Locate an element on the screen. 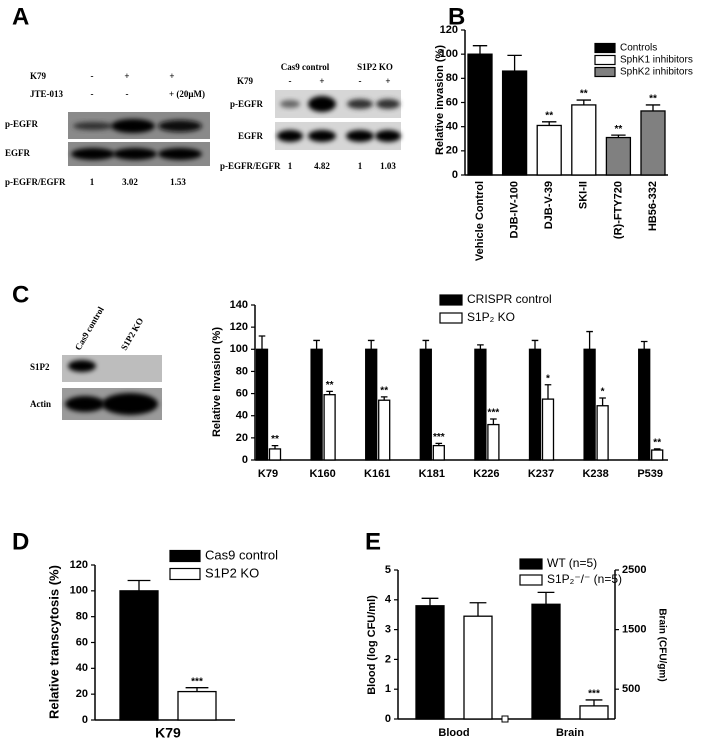 This screenshot has height=747, width=709. x-tick-label: DJB-IV-100 is located at coordinates (515, 209).